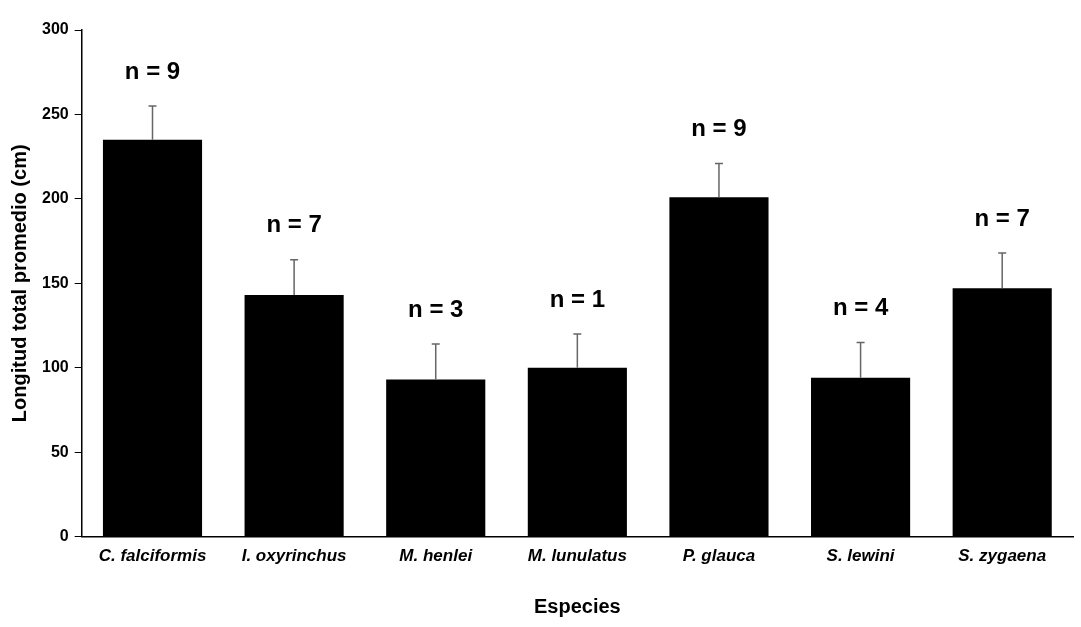 This screenshot has height=627, width=1081. What do you see at coordinates (152, 556) in the screenshot?
I see `x-tick-label: C. falciformis` at bounding box center [152, 556].